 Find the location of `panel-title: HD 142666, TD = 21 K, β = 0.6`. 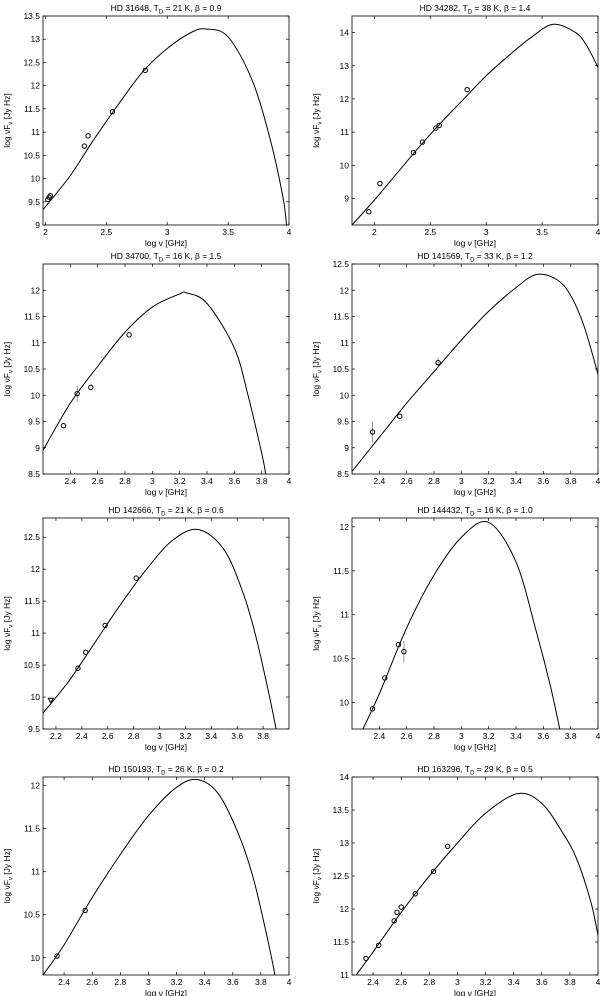

panel-title: HD 142666, TD = 21 K, β = 0.6 is located at coordinates (166, 511).